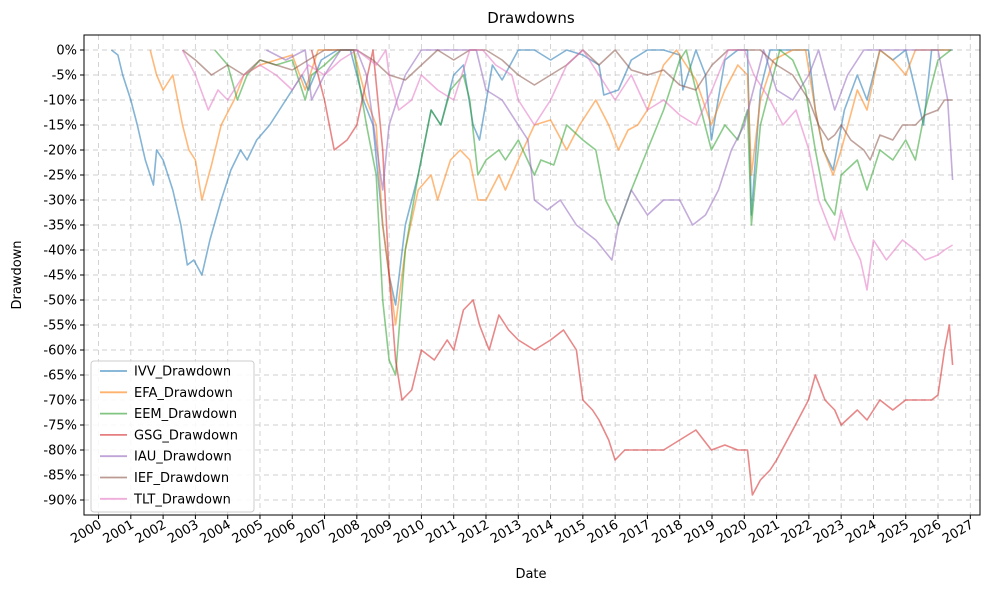  What do you see at coordinates (182, 372) in the screenshot?
I see `legend-label: IVV_Drawdown` at bounding box center [182, 372].